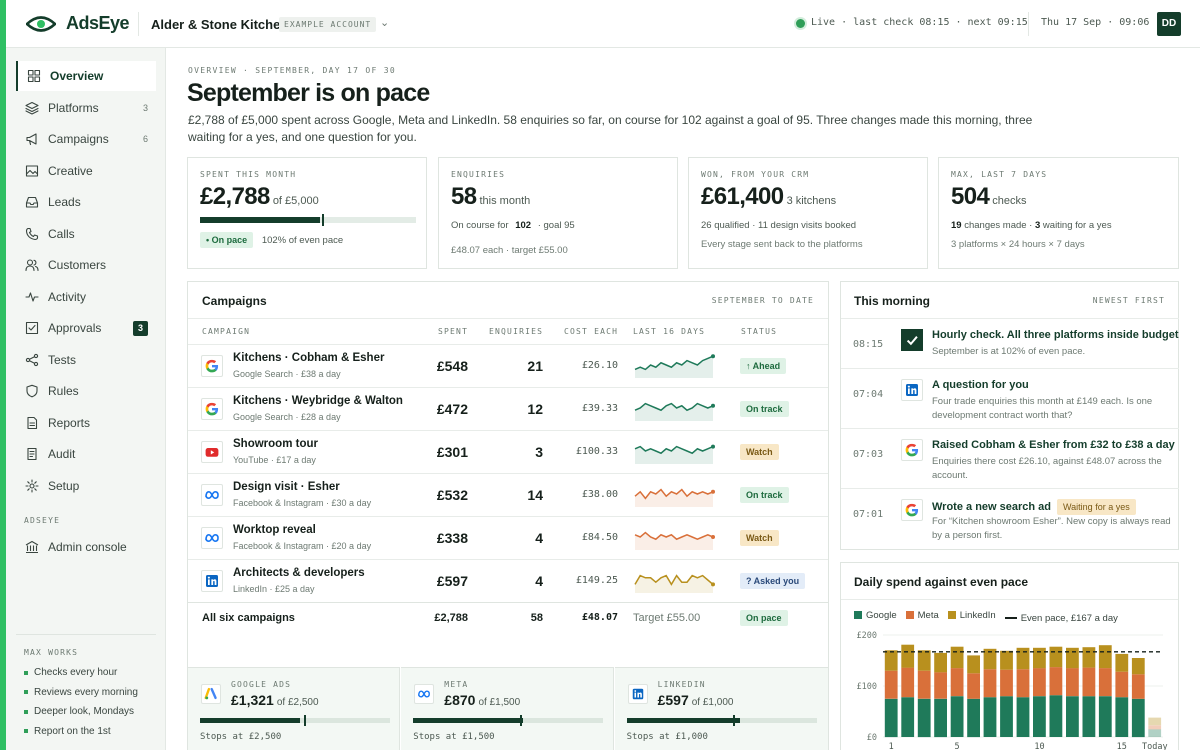 This screenshot has width=1200, height=750. Describe the element at coordinates (669, 331) in the screenshot. I see `column-header: LAST 16 DAYS` at that location.